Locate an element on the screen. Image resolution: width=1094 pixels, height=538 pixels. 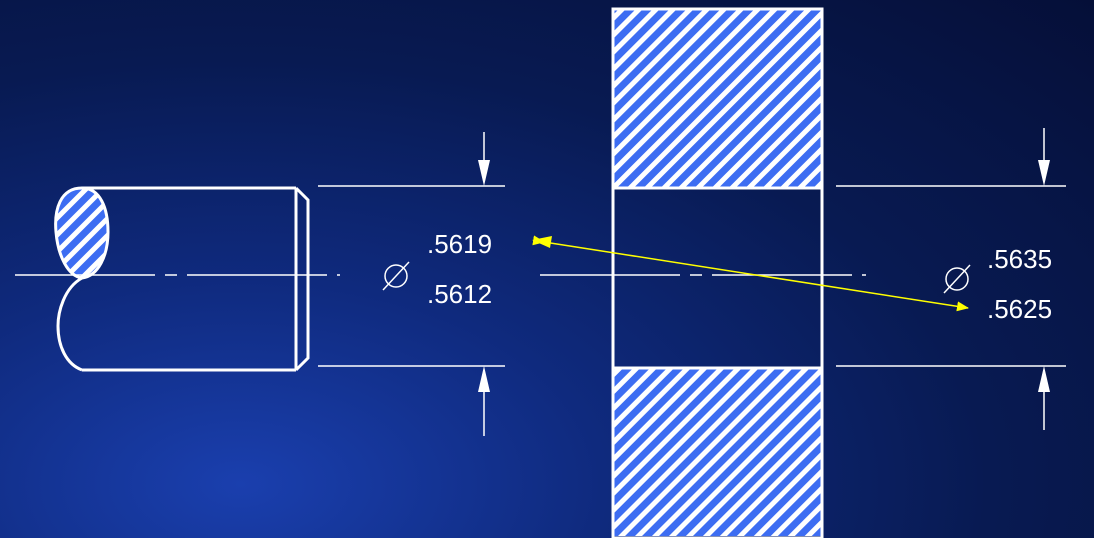
hole-dimension: .5635 .5625 is located at coordinates (951, 279).